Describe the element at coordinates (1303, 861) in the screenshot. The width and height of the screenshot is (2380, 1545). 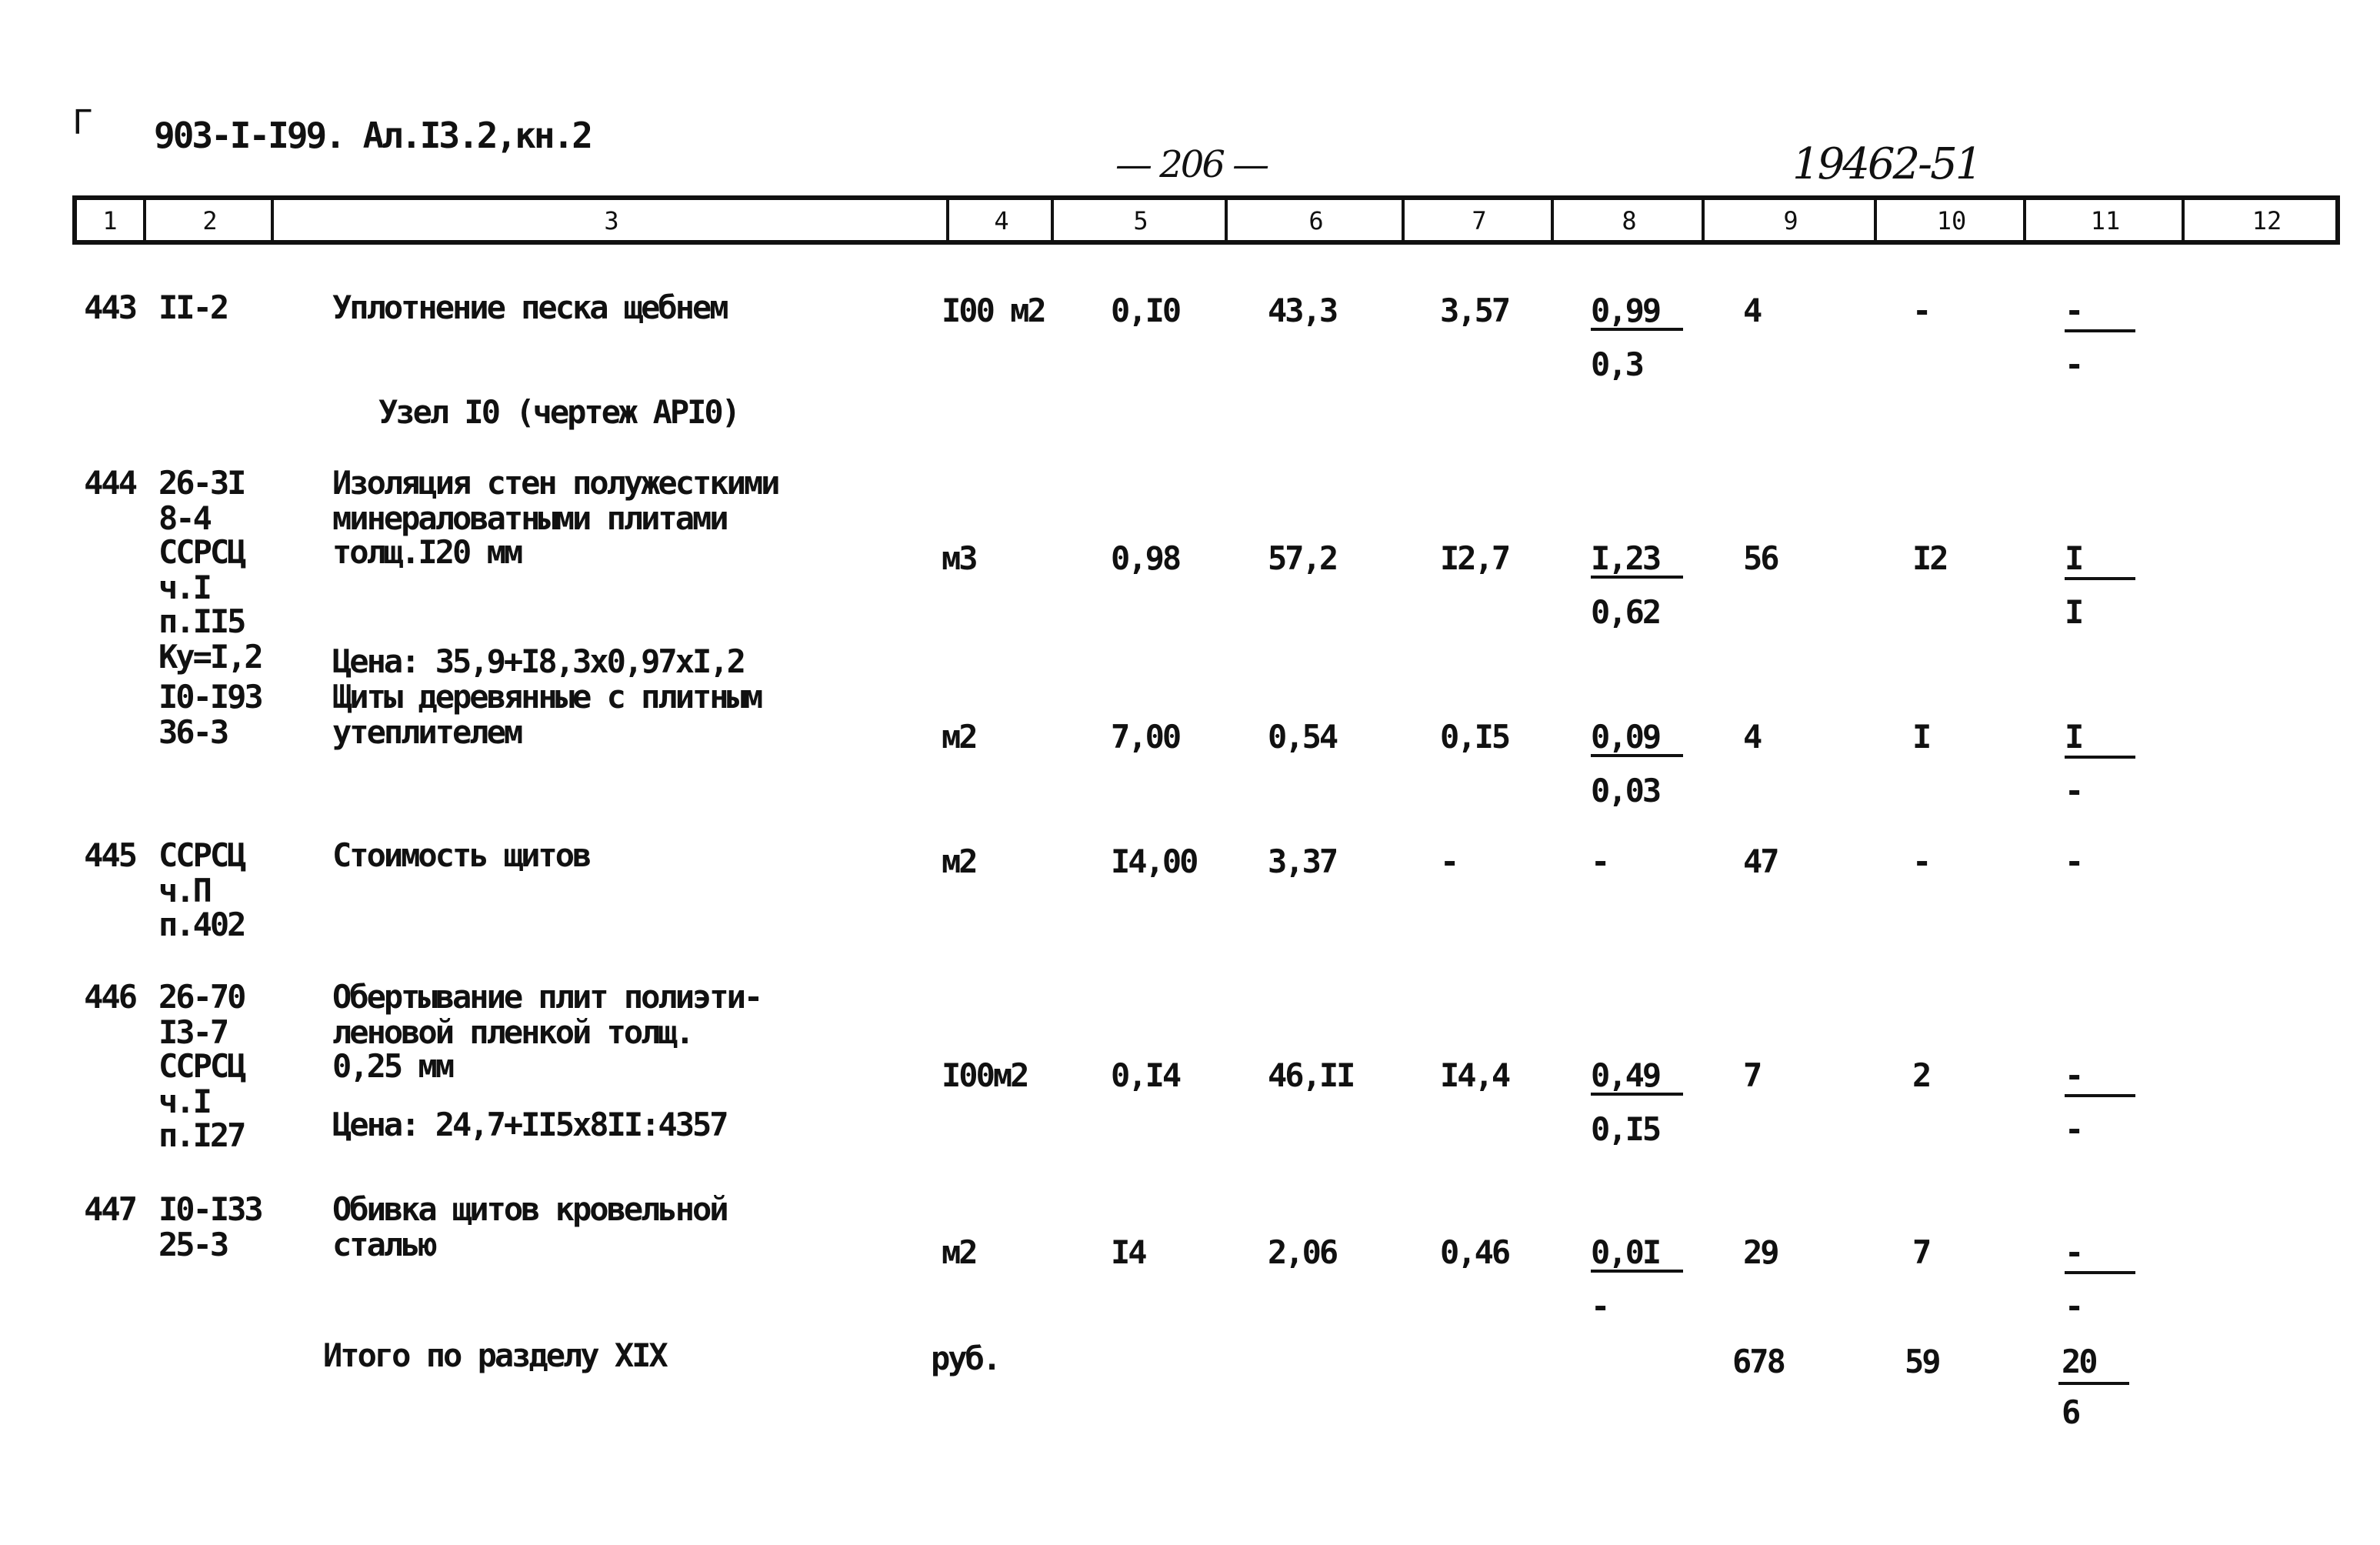
I see `unit-cost: 3,37` at that location.